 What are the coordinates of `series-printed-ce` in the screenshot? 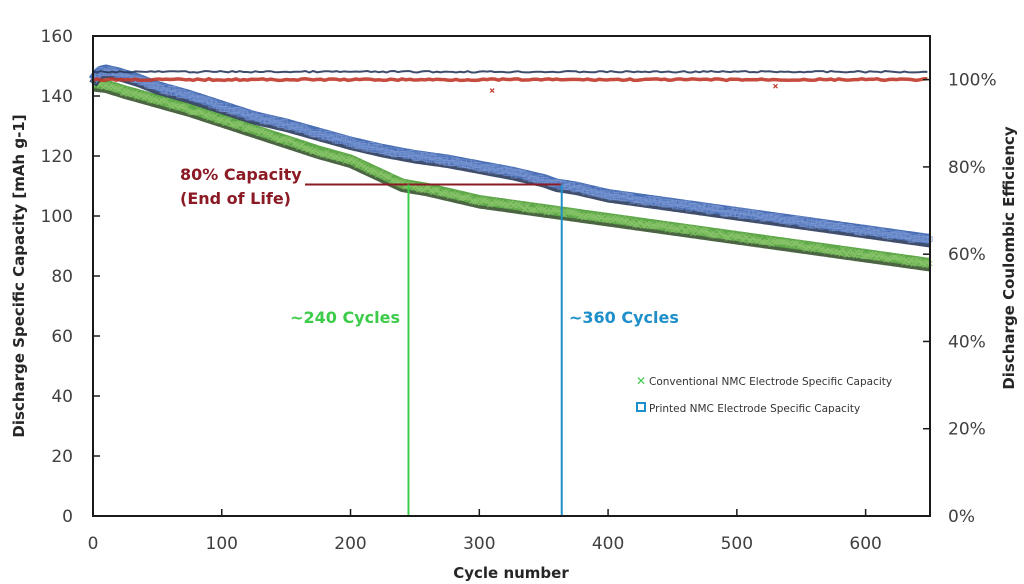 It's located at (510, 71).